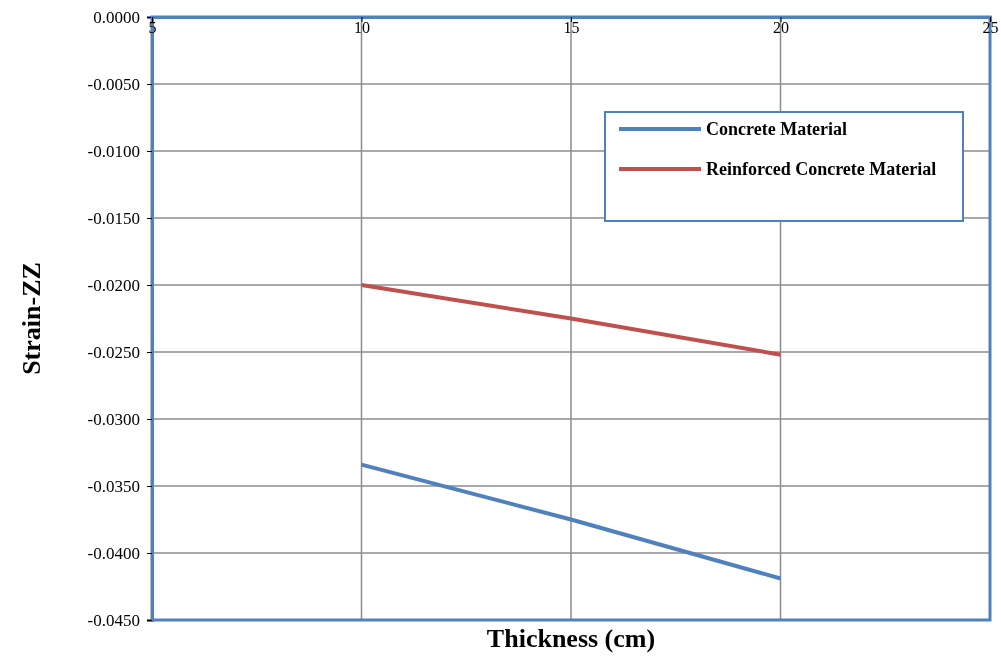 The image size is (1001, 659). I want to click on y-tick-label: -0.0050, so click(113, 84).